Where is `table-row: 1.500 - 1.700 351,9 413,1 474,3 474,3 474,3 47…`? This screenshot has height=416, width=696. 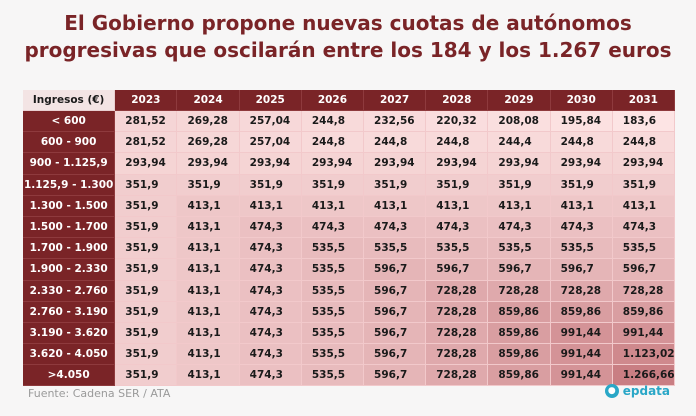 table-row: 1.500 - 1.700 351,9 413,1 474,3 474,3 474,3 47… is located at coordinates (349, 227).